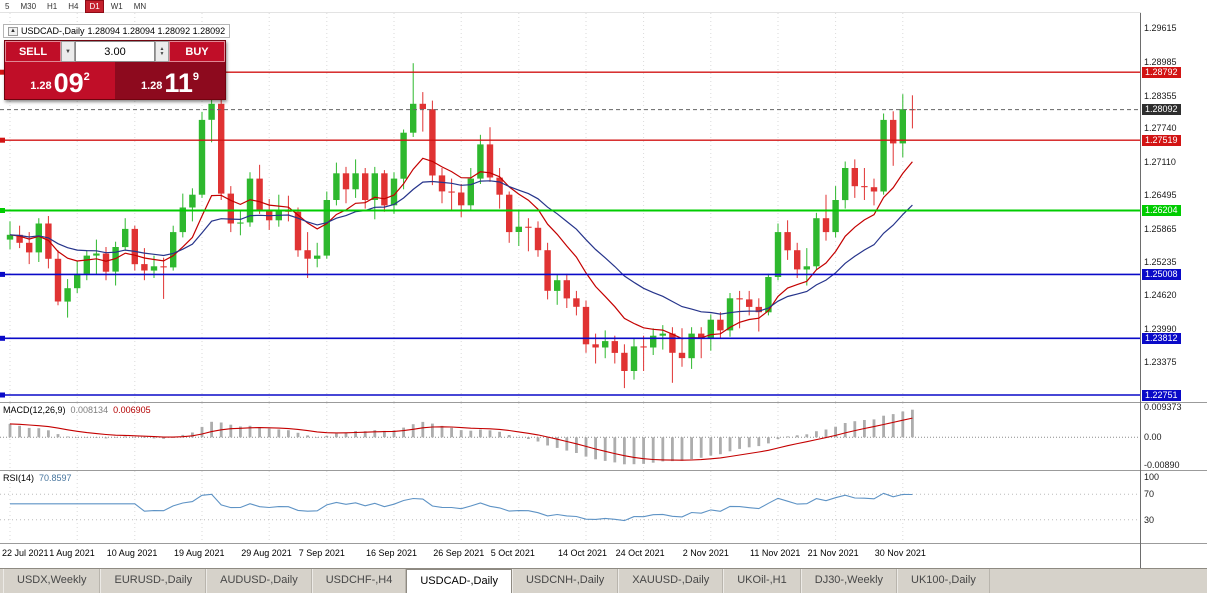 The width and height of the screenshot is (1207, 593). I want to click on price-tick-label: 1.28985, so click(1160, 61).